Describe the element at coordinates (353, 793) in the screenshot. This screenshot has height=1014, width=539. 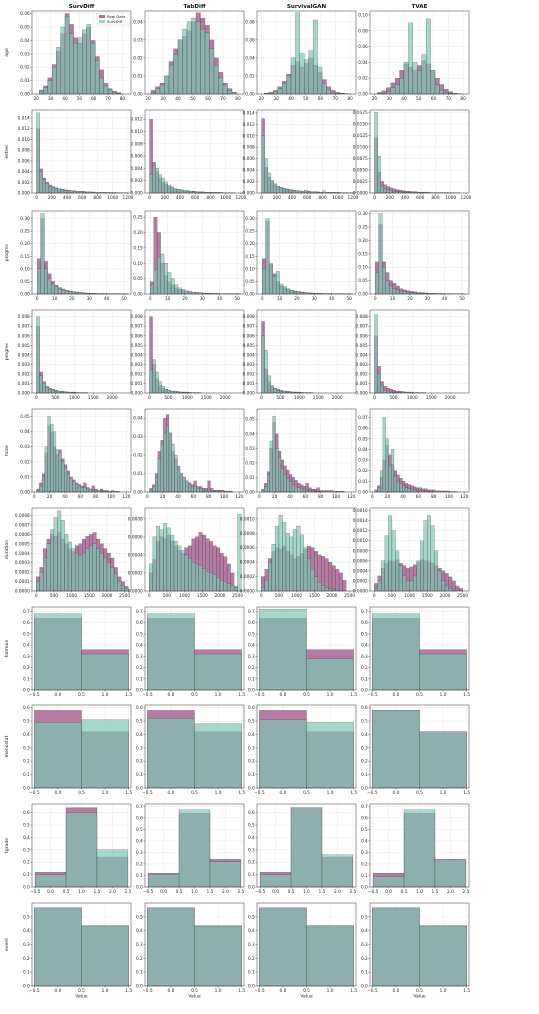
I see `x-tick-label: 1.5` at that location.